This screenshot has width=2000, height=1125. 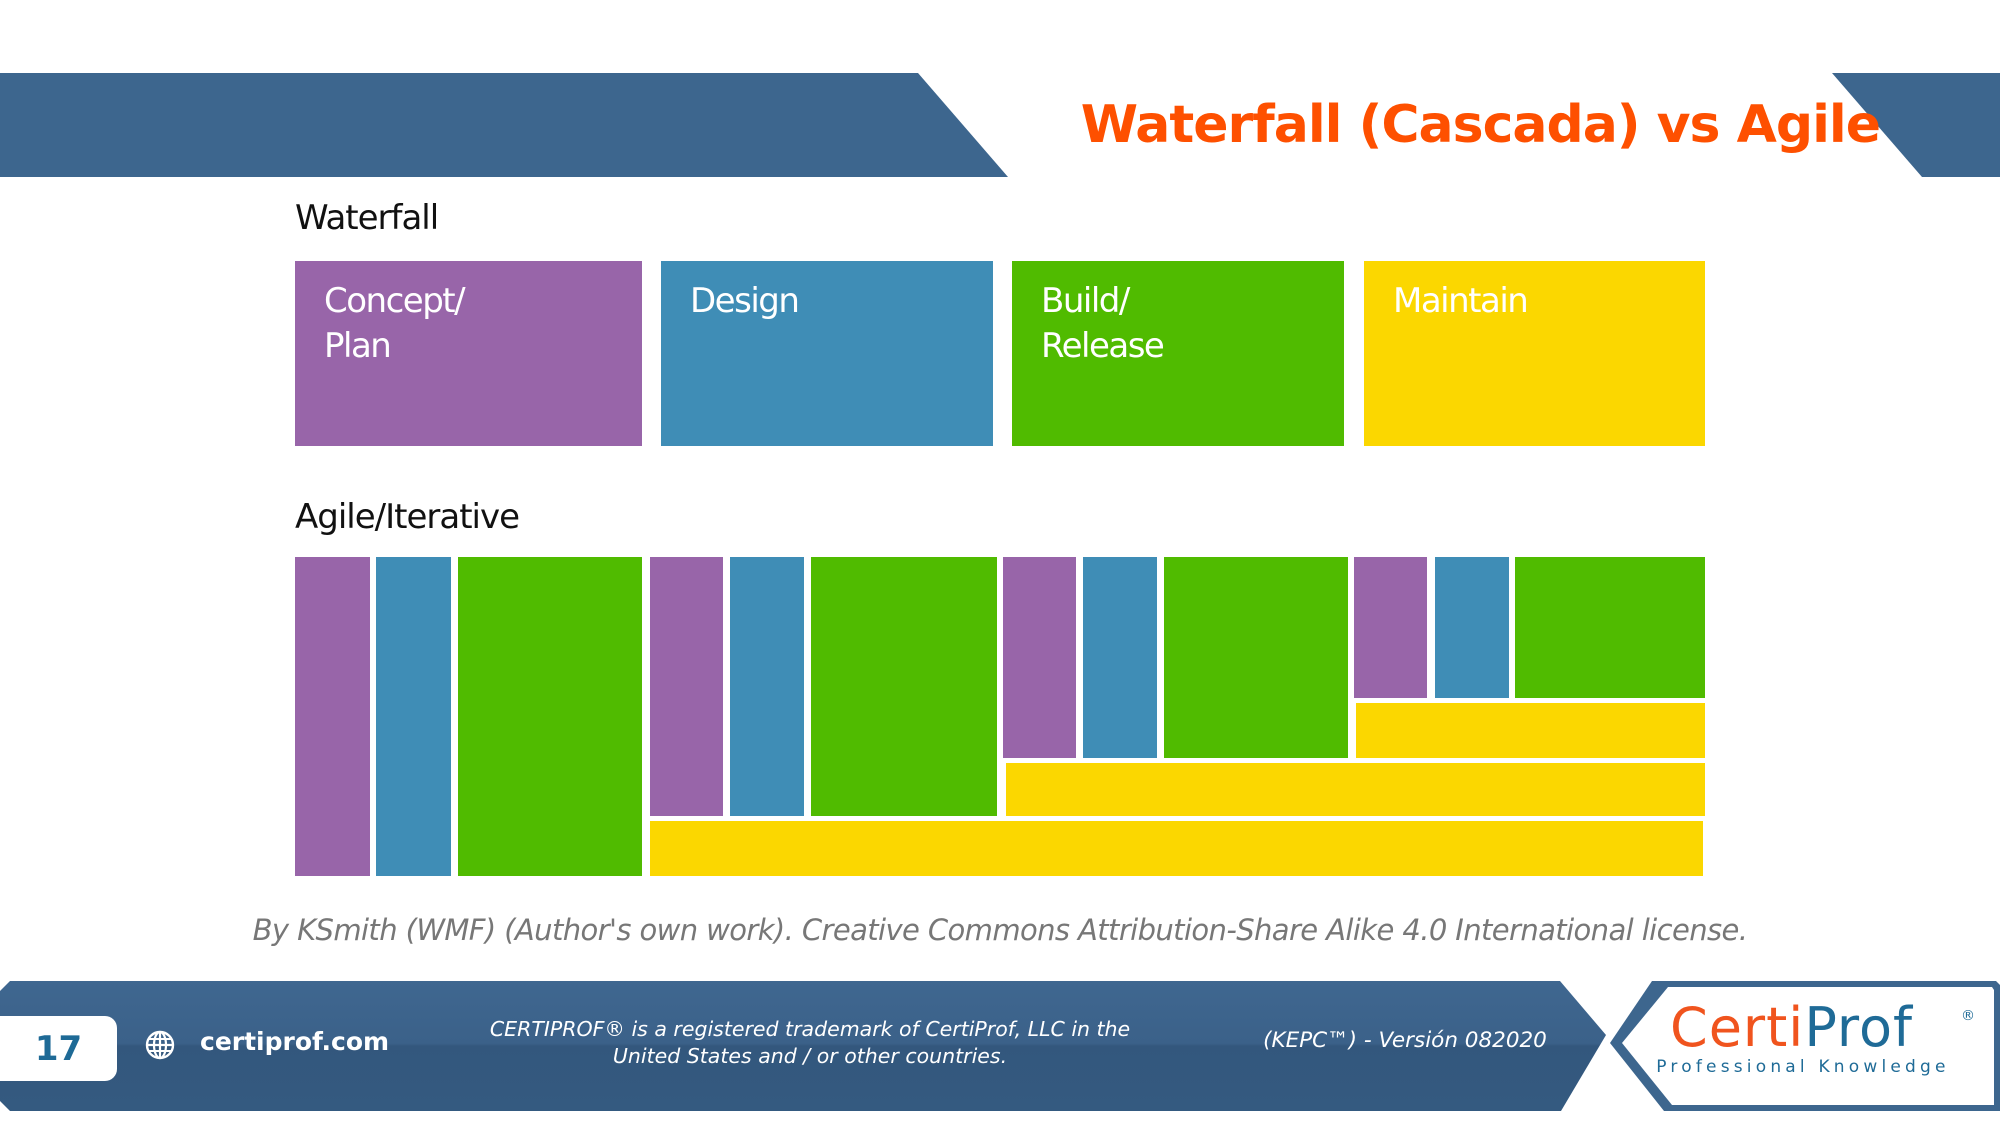 I want to click on agile-iteration-3-concept-plan, so click(x=1039, y=657).